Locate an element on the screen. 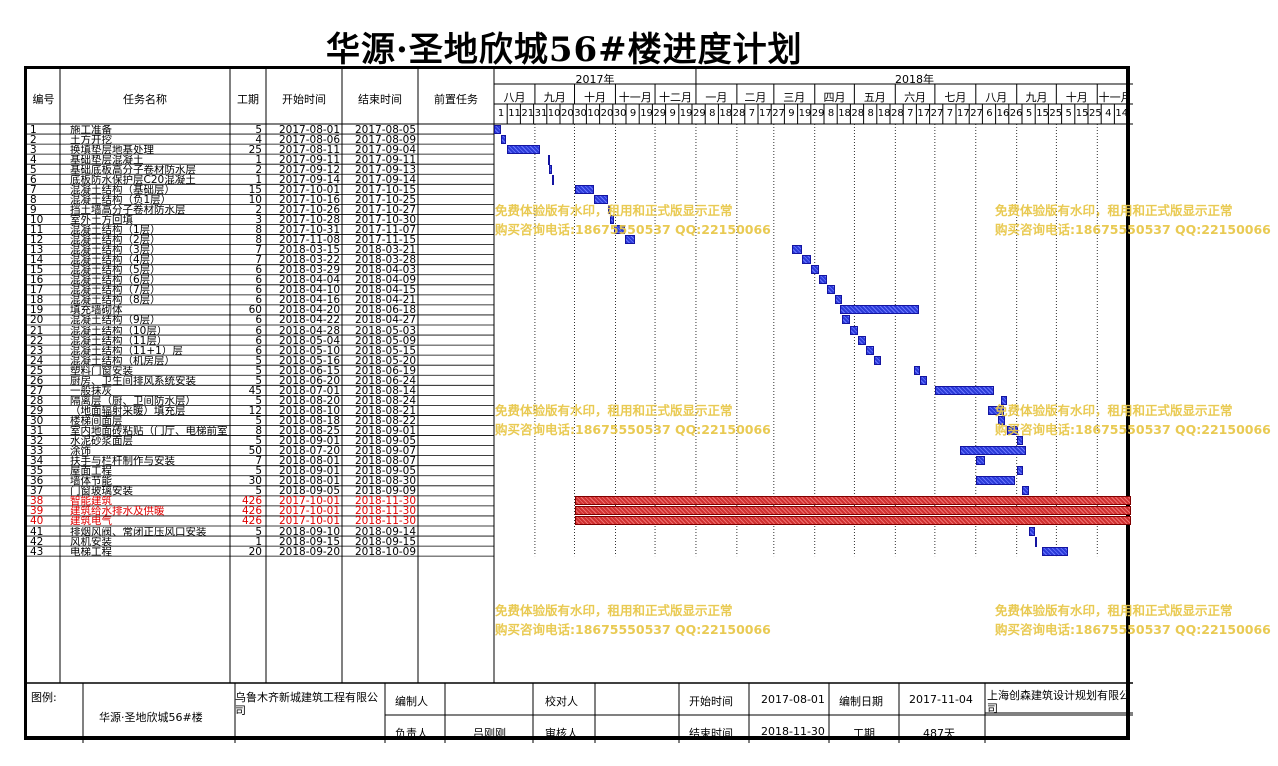  task-end: 2018-04-27 is located at coordinates (386, 320).